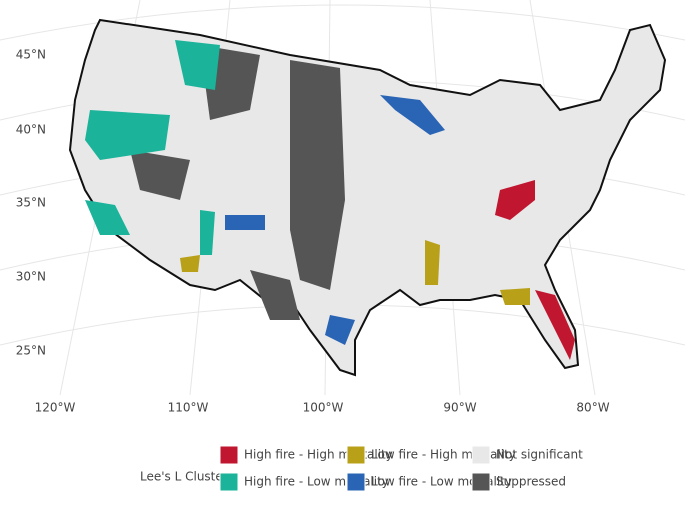 The image size is (685, 506). What do you see at coordinates (539, 455) in the screenshot?
I see `legend-label: Not significant` at bounding box center [539, 455].